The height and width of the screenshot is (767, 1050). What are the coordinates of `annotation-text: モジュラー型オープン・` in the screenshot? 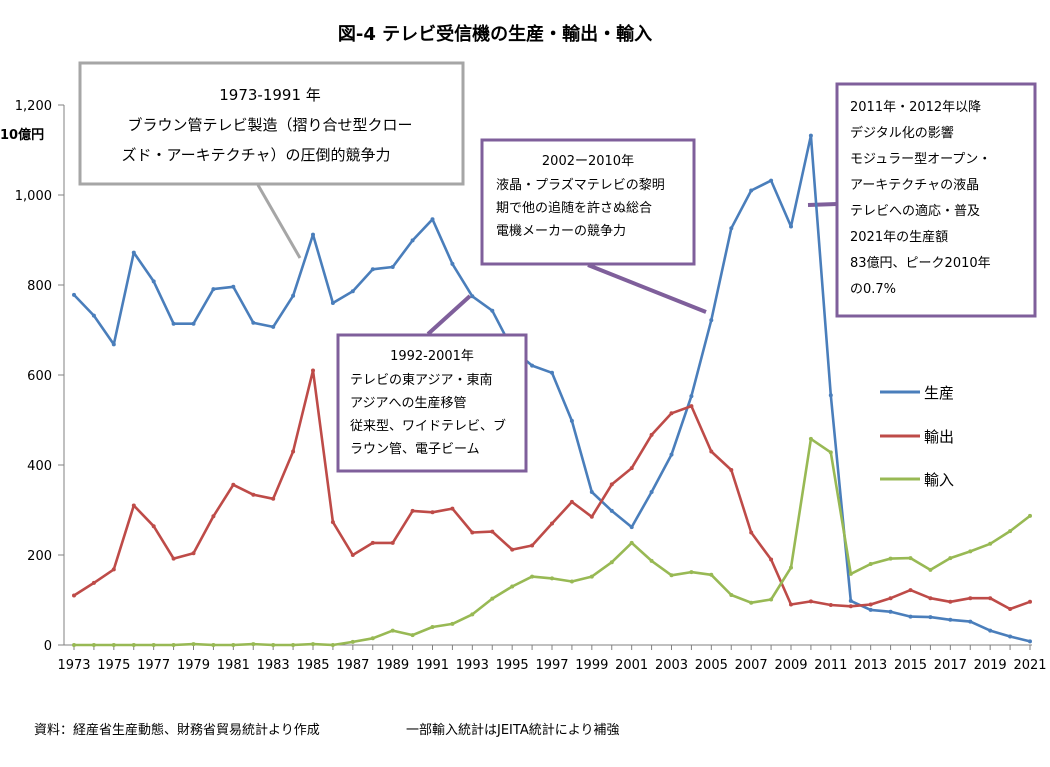 It's located at (920, 159).